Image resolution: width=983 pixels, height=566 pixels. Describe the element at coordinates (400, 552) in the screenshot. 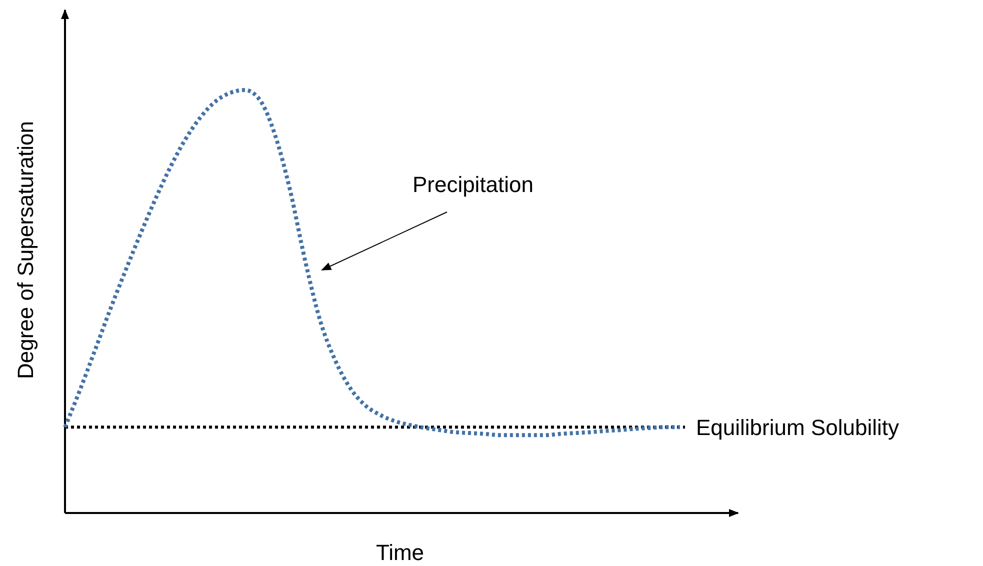

I see `x-axis-title: Time` at that location.